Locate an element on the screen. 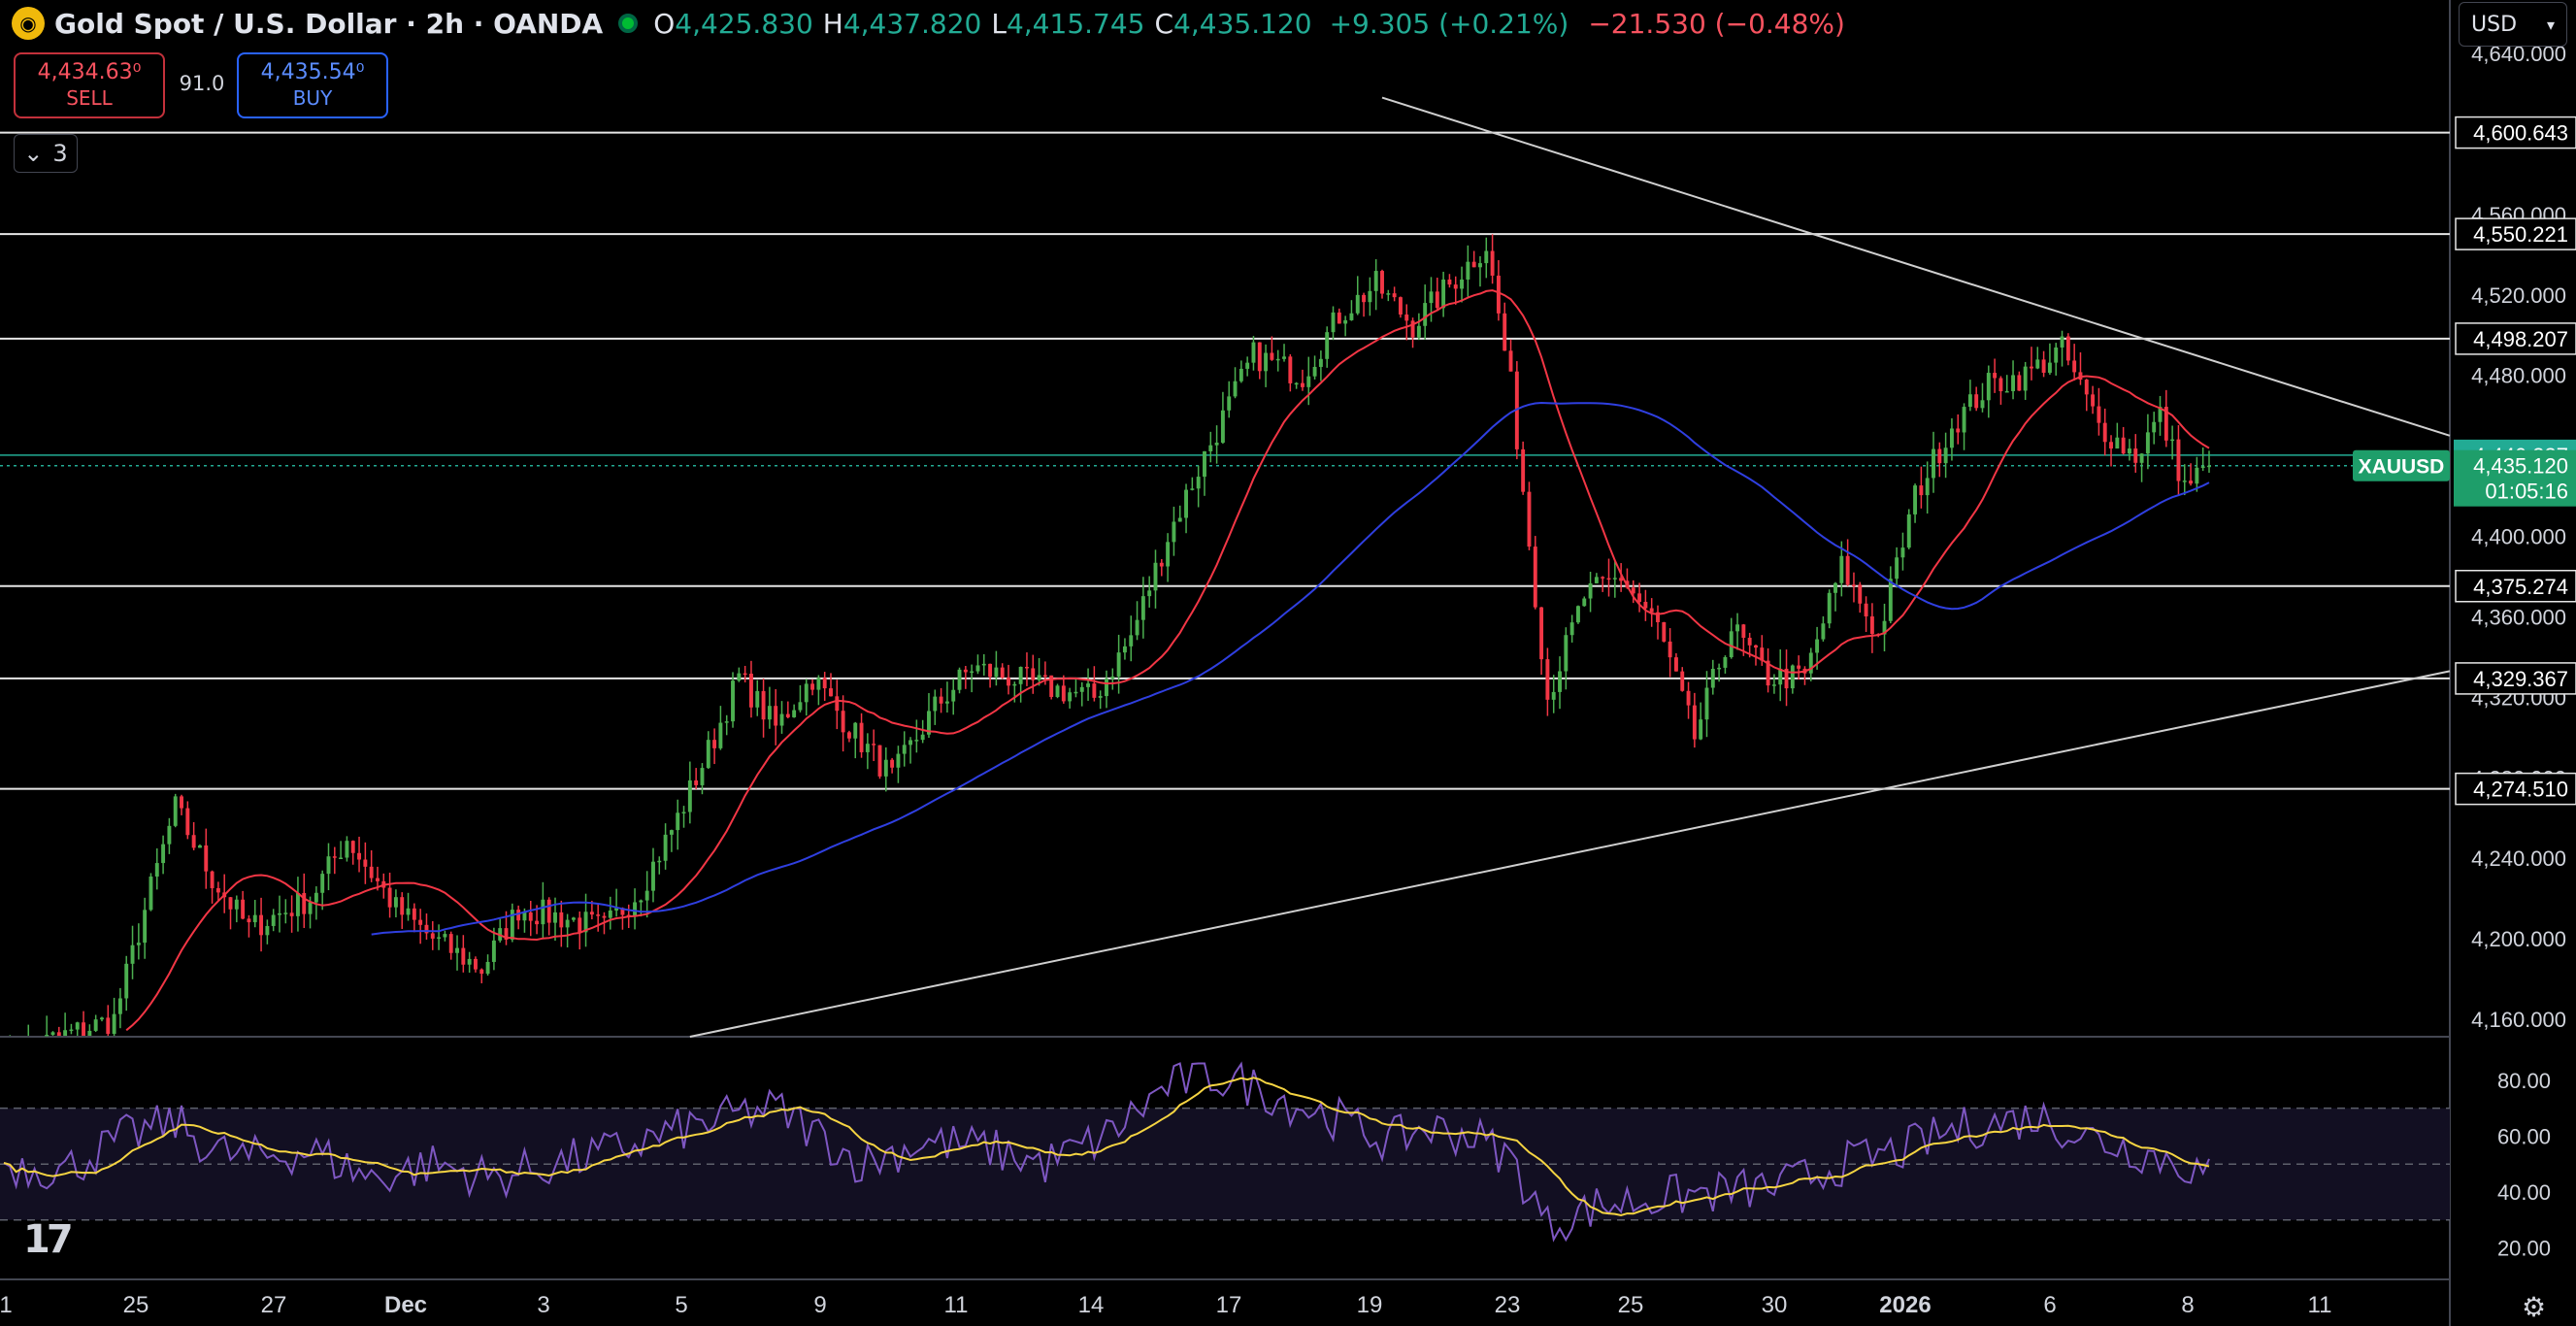 This screenshot has height=1326, width=2576. currency-select: USD ▾ is located at coordinates (2513, 24).